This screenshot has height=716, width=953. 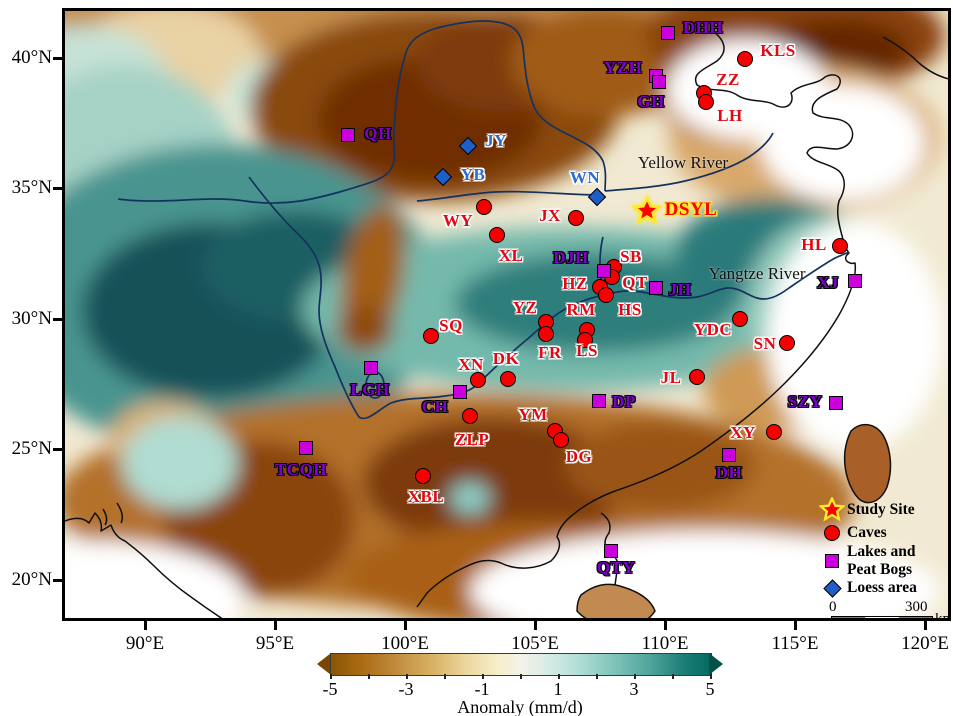 What do you see at coordinates (579, 456) in the screenshot?
I see `site-label-dg: DG` at bounding box center [579, 456].